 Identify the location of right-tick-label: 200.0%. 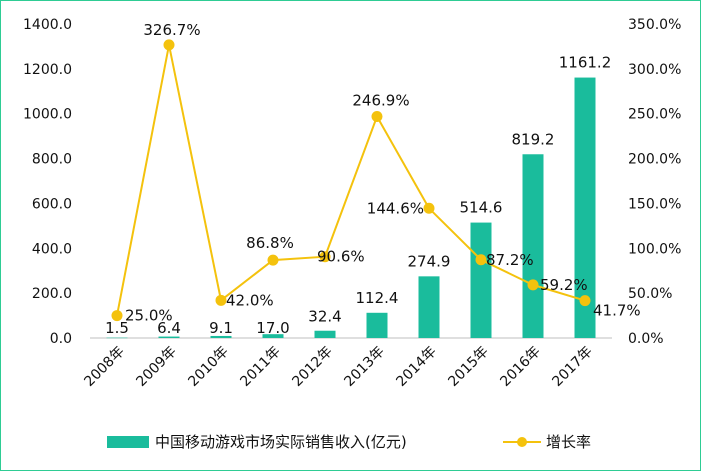
(654, 160).